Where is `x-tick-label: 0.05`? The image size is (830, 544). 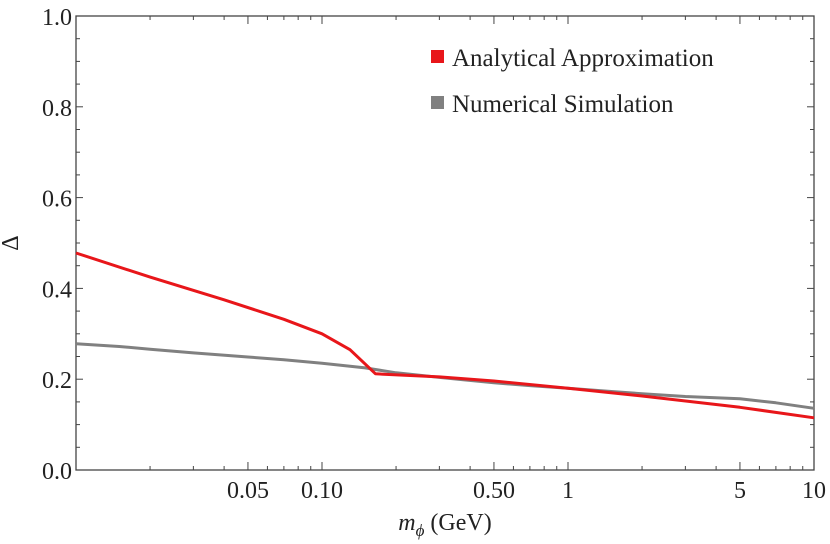
x-tick-label: 0.05 is located at coordinates (248, 491).